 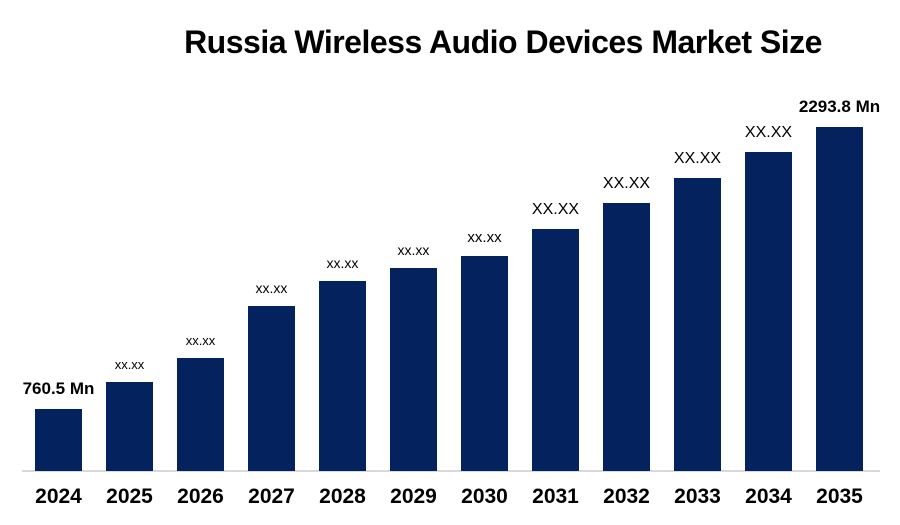 I want to click on bar-value-label-2030: xx.xx, so click(x=484, y=237).